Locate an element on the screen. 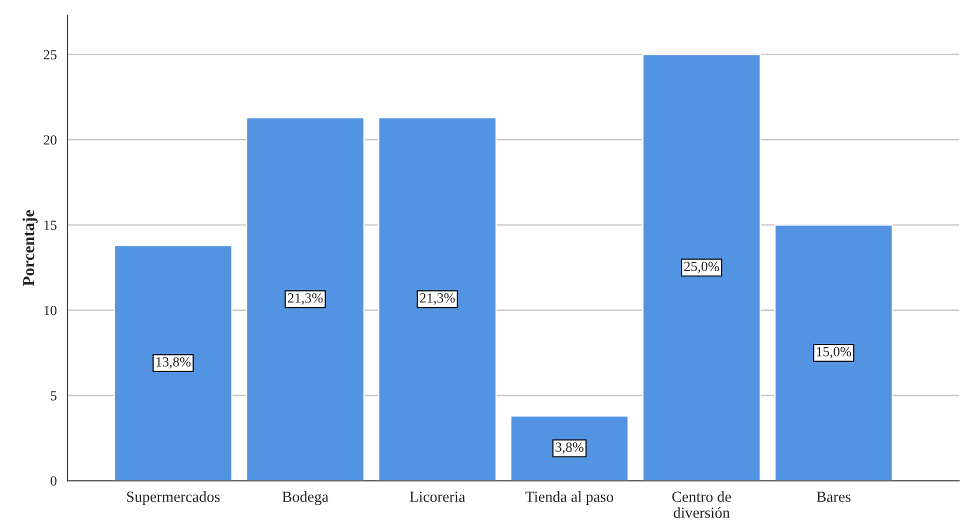 The image size is (964, 526). data-label: 25,0% is located at coordinates (702, 268).